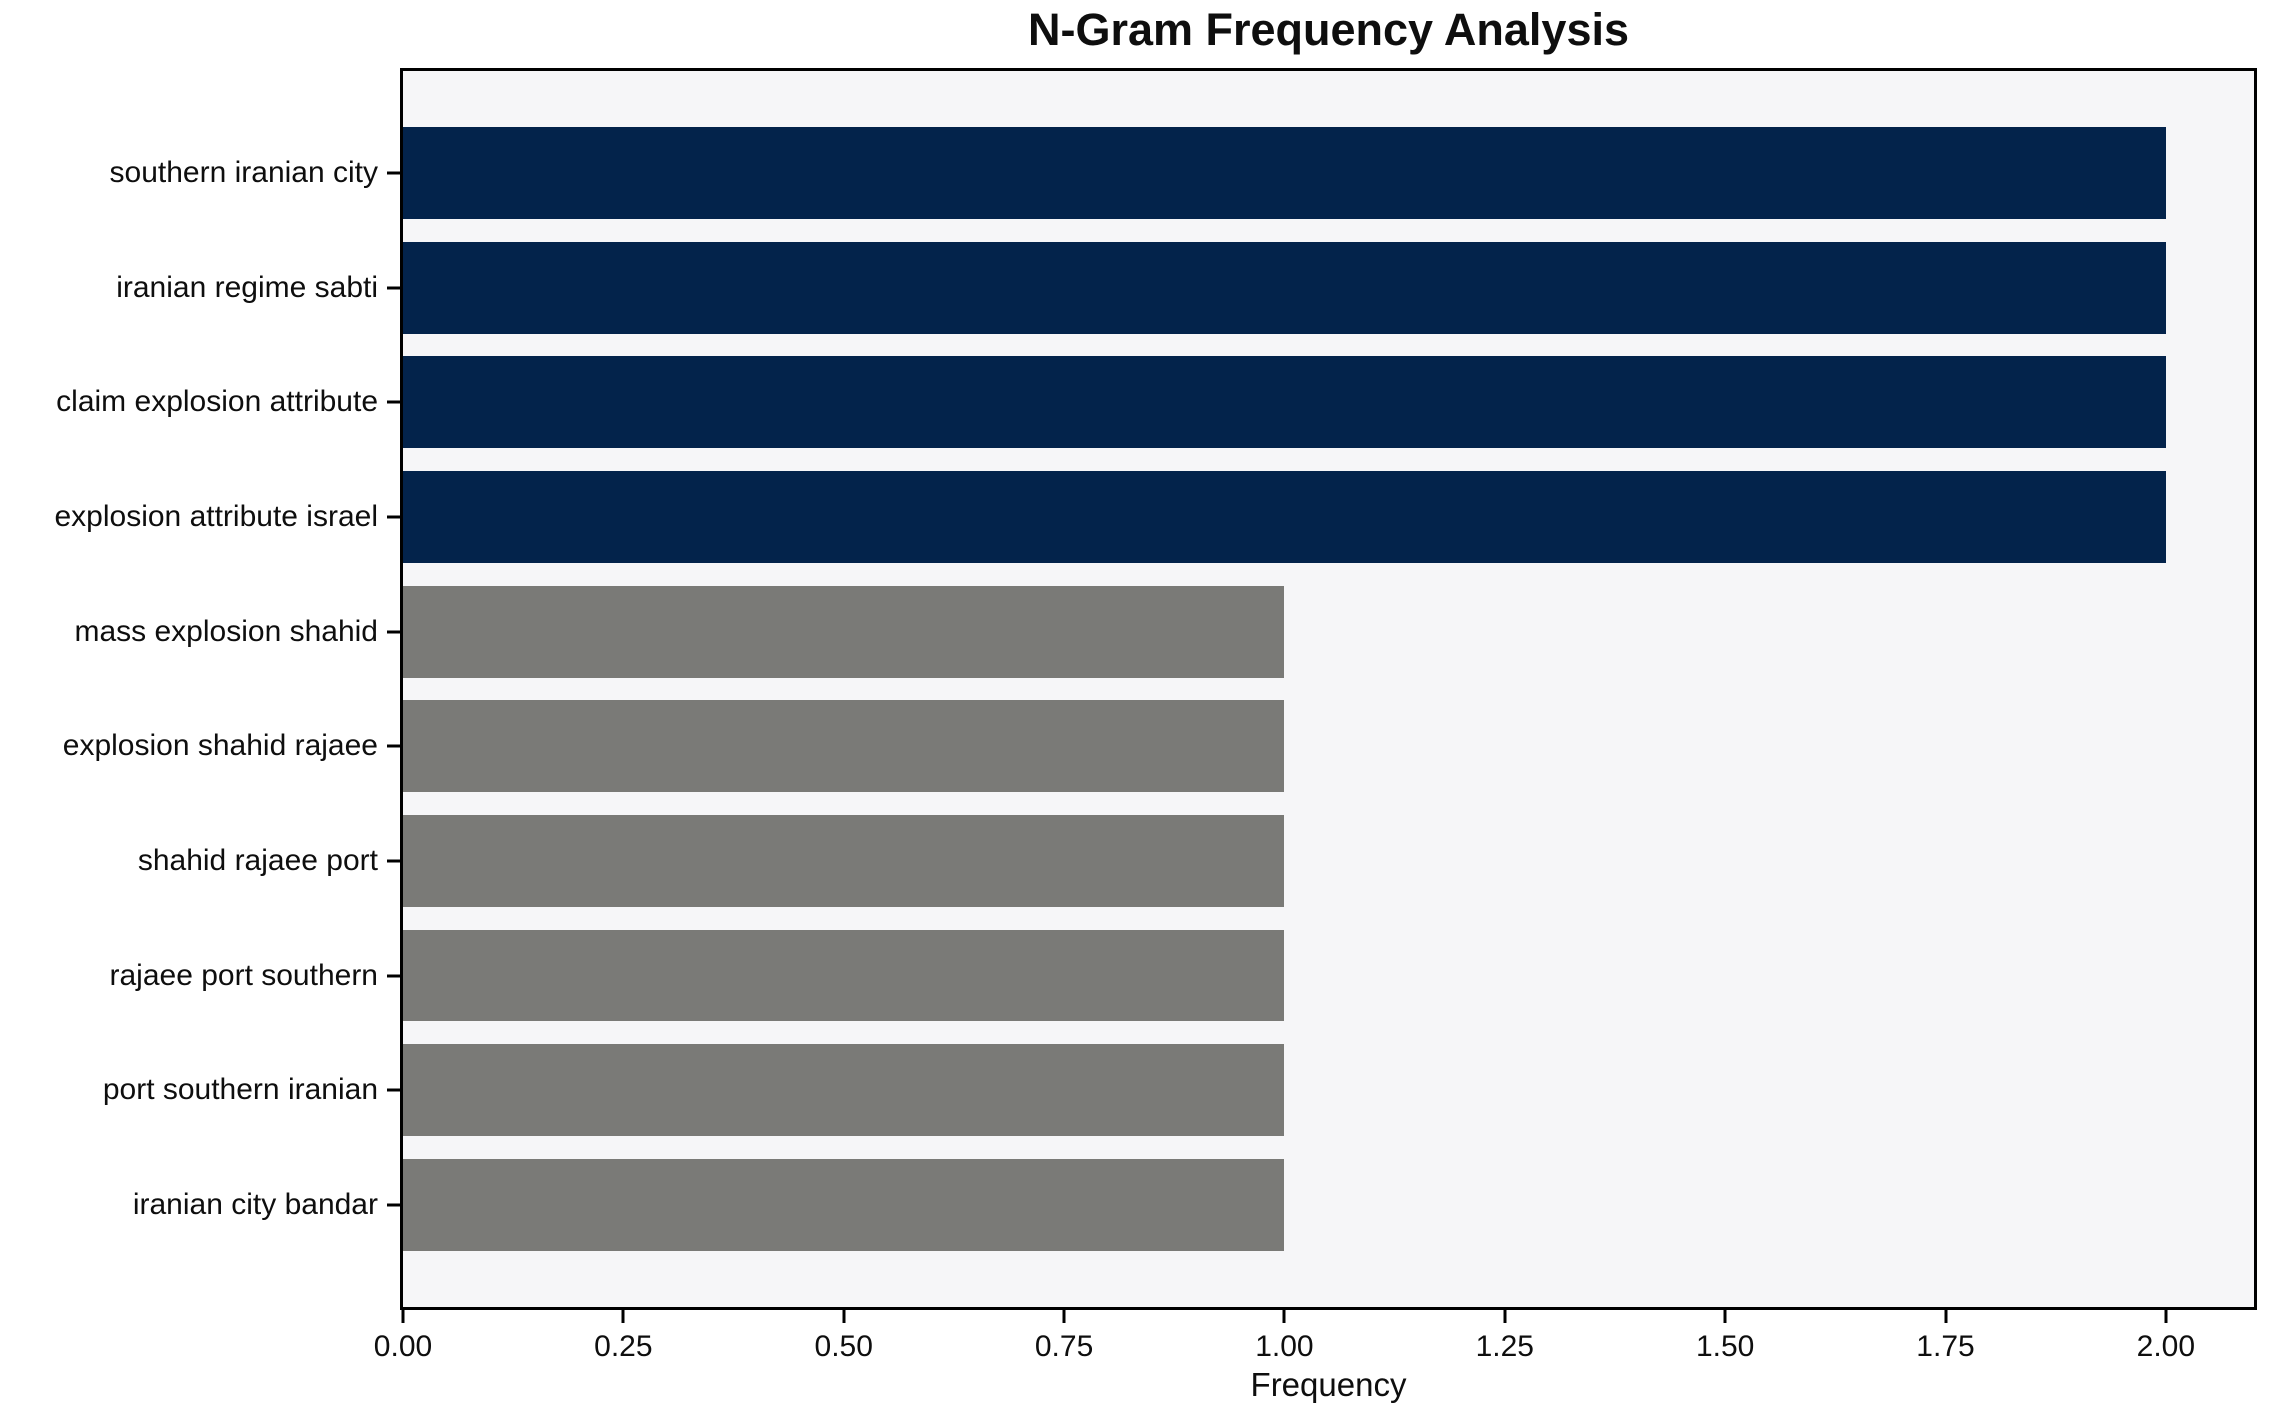  Describe the element at coordinates (843, 1346) in the screenshot. I see `x-tick-label: 0.50` at that location.